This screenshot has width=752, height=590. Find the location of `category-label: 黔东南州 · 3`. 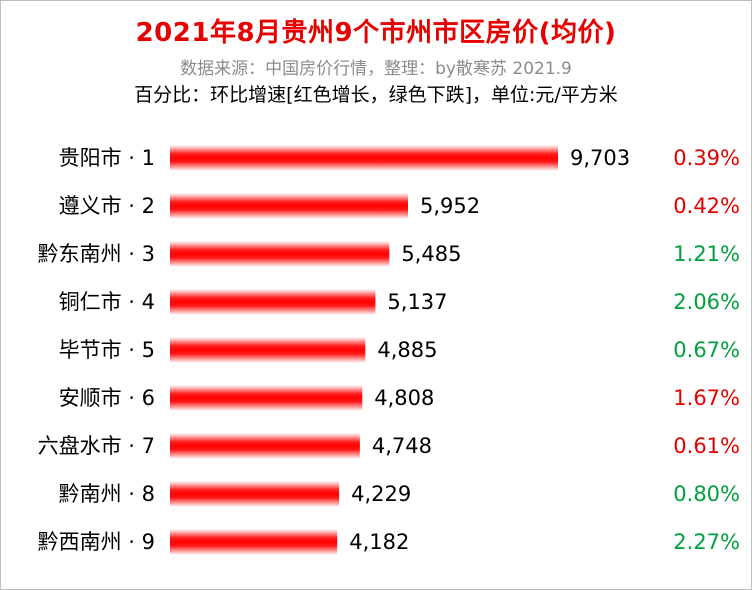

category-label: 黔东南州 · 3 is located at coordinates (96, 254).